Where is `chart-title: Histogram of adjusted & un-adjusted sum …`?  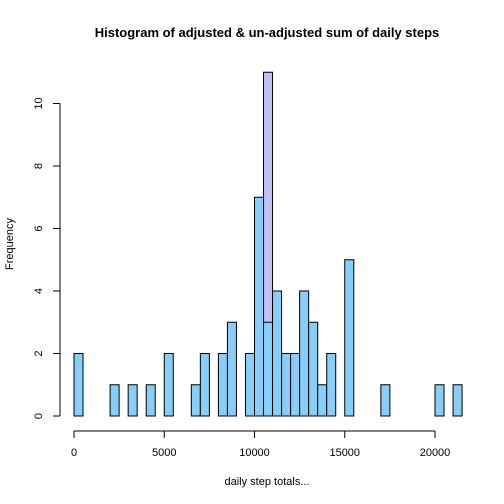
chart-title: Histogram of adjusted & un-adjusted sum … is located at coordinates (267, 32).